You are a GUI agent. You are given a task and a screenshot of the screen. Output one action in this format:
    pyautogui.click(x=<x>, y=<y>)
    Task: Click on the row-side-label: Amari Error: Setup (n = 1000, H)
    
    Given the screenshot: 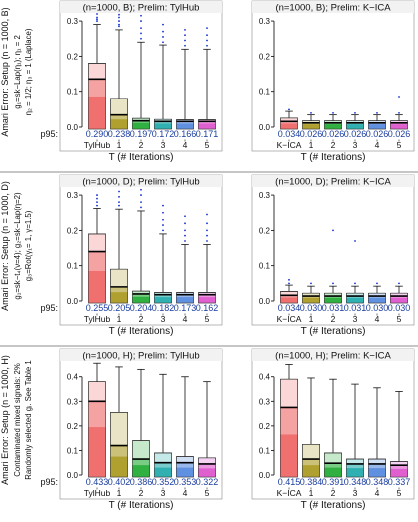 What is the action you would take?
    pyautogui.click(x=5, y=420)
    